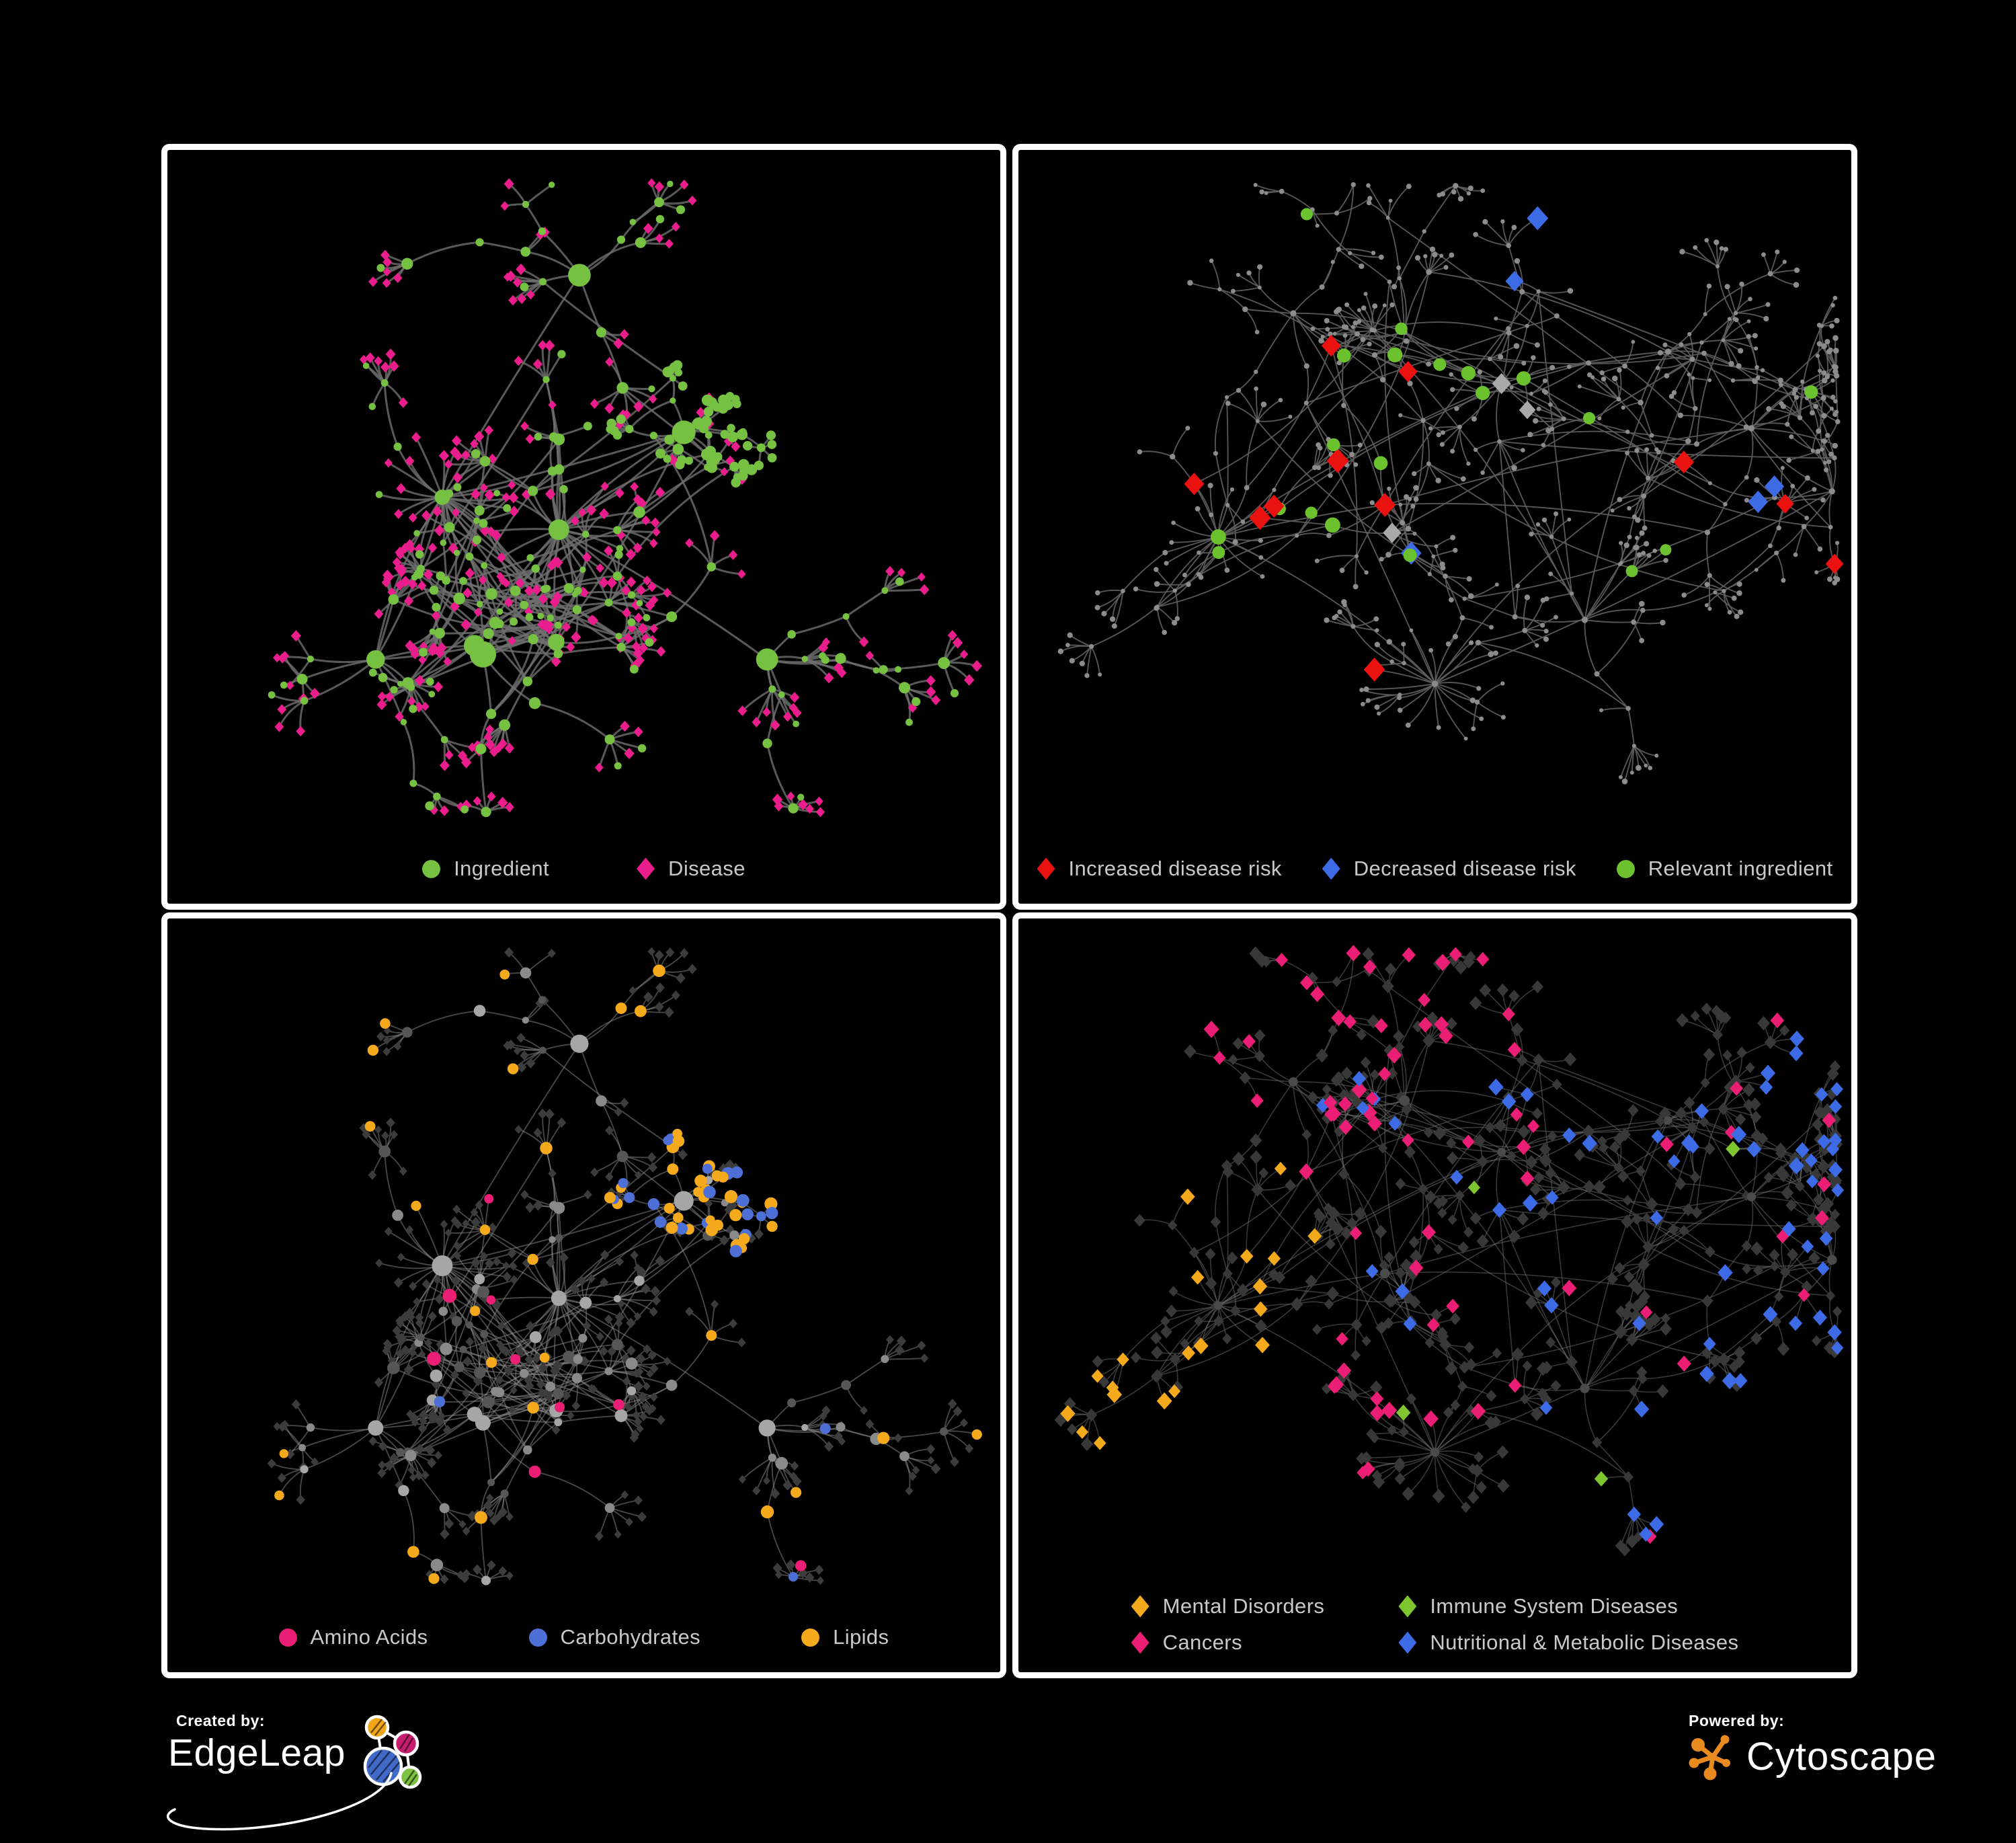  I want to click on amino-acids-legend-label: Amino Acids, so click(369, 1637).